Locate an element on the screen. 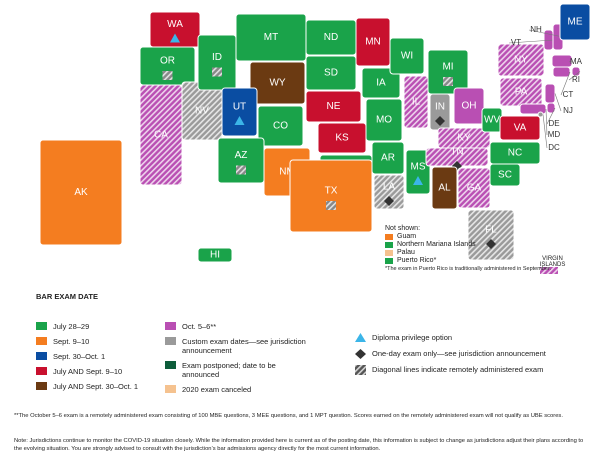  not-shown-label: Palau is located at coordinates (406, 252).